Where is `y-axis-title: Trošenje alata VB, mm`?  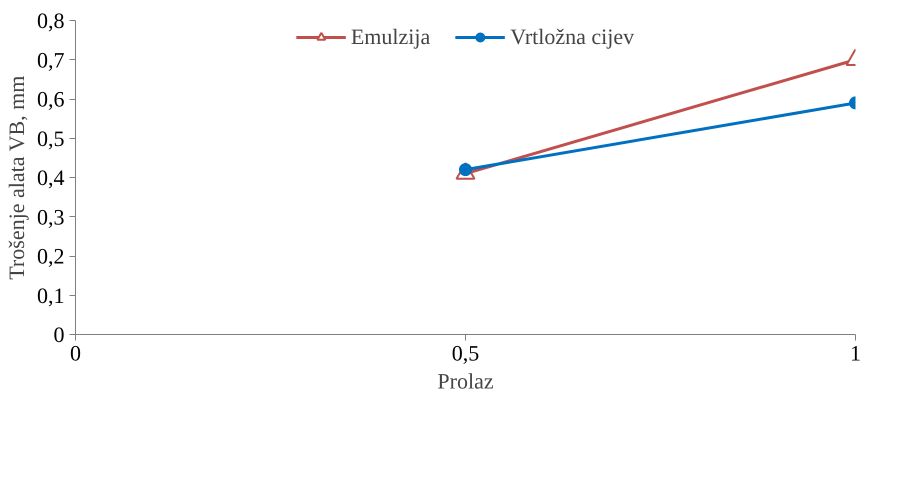
y-axis-title: Trošenje alata VB, mm is located at coordinates (16, 178).